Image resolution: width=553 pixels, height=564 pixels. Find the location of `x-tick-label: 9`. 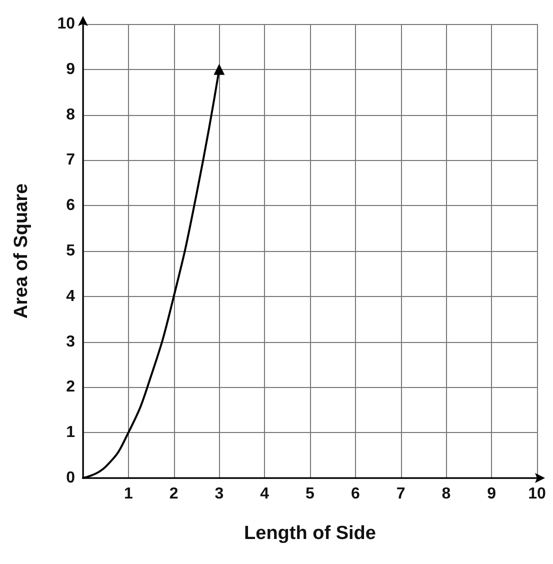

x-tick-label: 9 is located at coordinates (491, 494).